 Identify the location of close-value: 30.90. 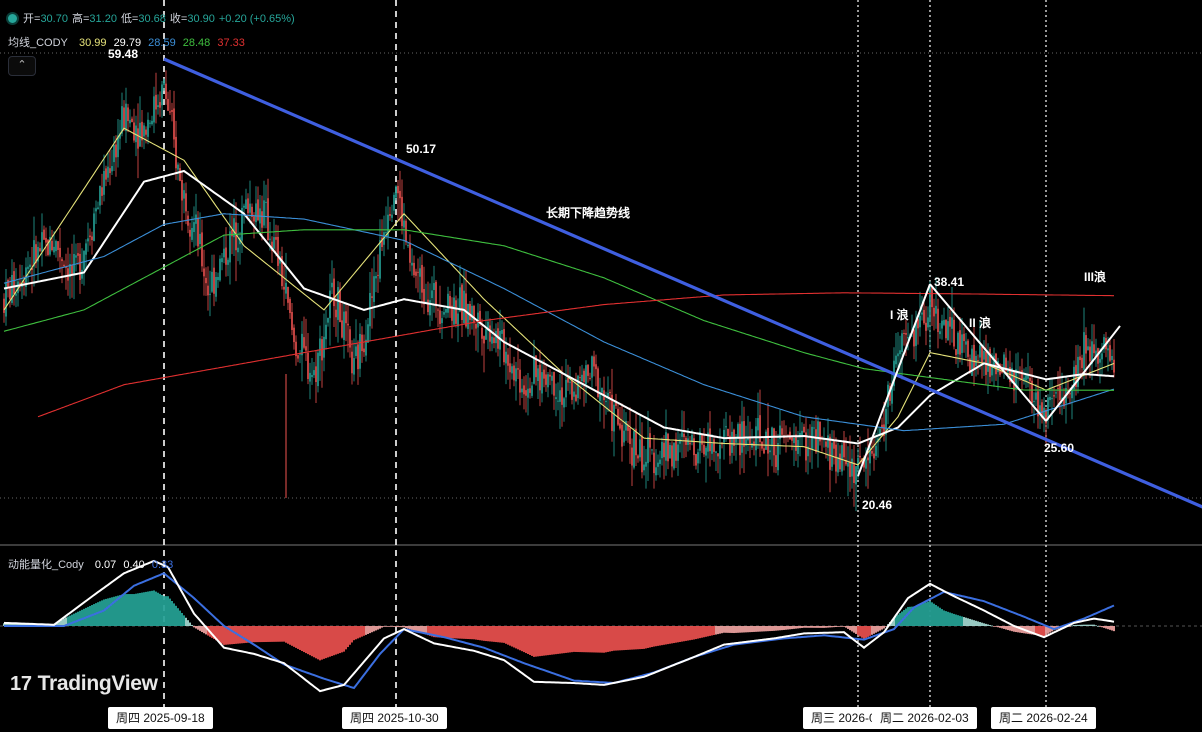
(201, 19).